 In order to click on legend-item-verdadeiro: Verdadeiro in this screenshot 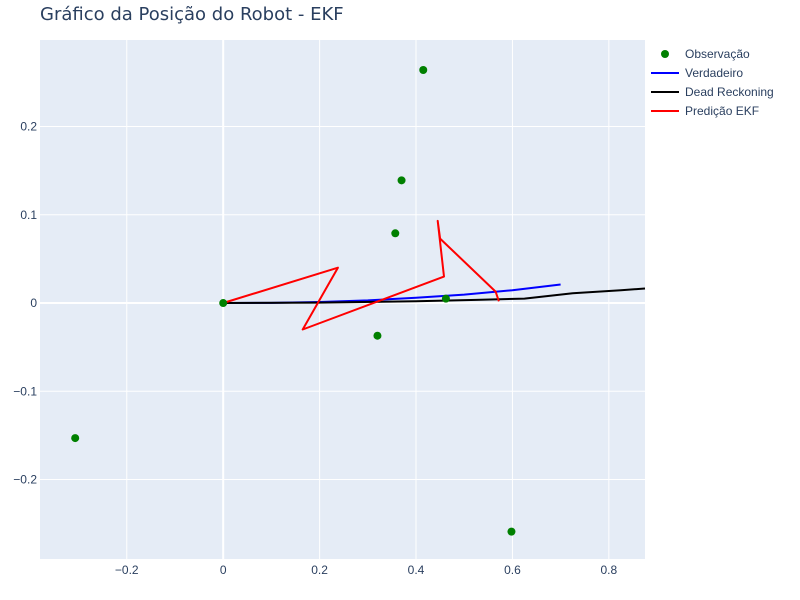, I will do `click(697, 73)`.